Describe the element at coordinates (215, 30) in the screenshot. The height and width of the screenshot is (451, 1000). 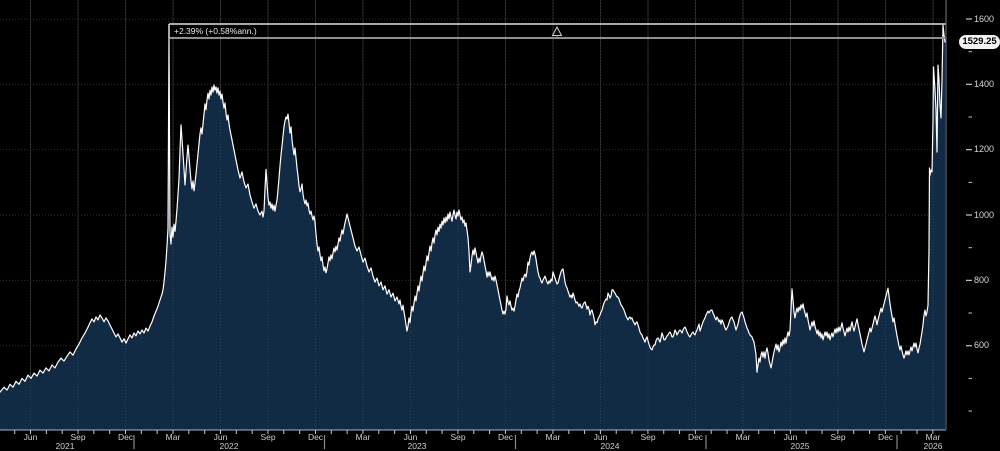
I see `percent-change-annotation: +2.39% (+0.58%ann.)` at that location.